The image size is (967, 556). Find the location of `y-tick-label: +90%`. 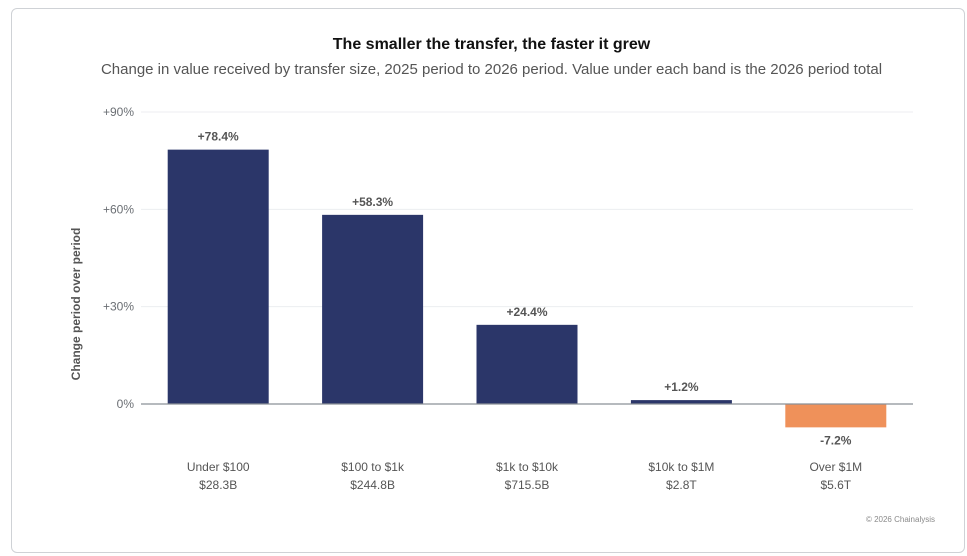

y-tick-label: +90% is located at coordinates (118, 112).